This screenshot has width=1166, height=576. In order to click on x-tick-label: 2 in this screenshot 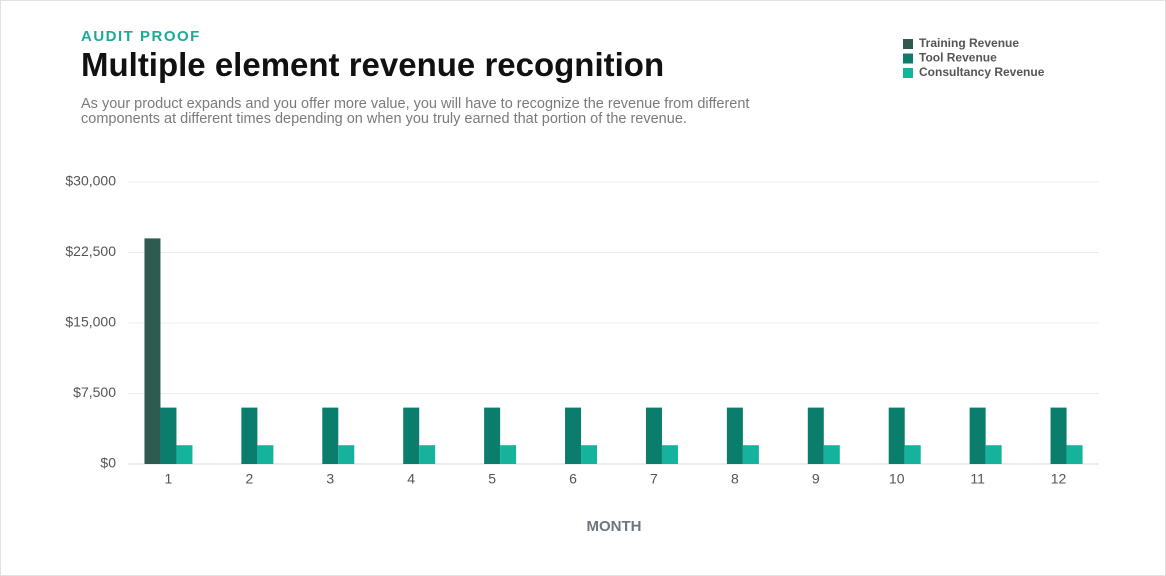, I will do `click(249, 479)`.